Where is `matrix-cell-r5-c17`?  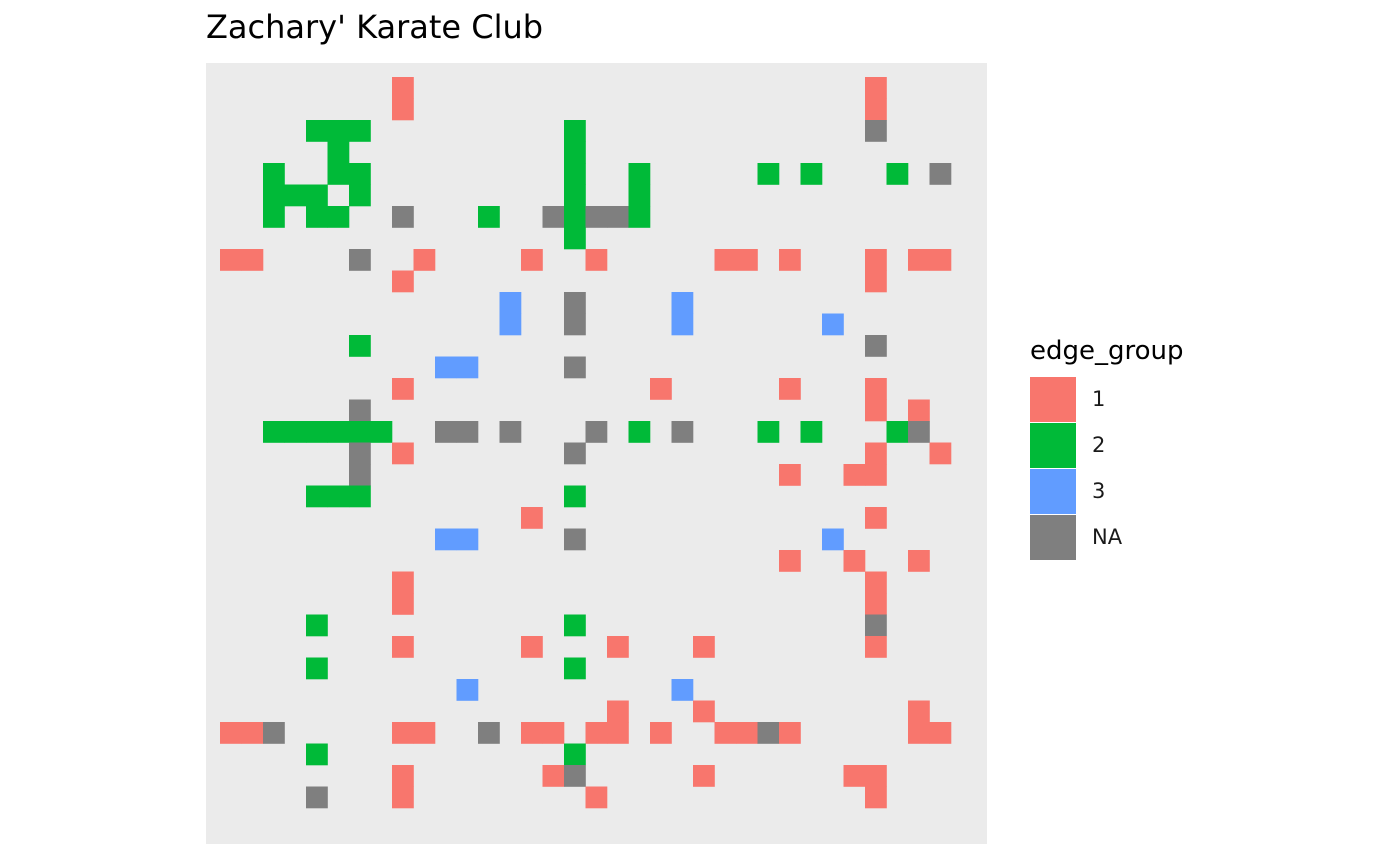 matrix-cell-r5-c17 is located at coordinates (575, 174).